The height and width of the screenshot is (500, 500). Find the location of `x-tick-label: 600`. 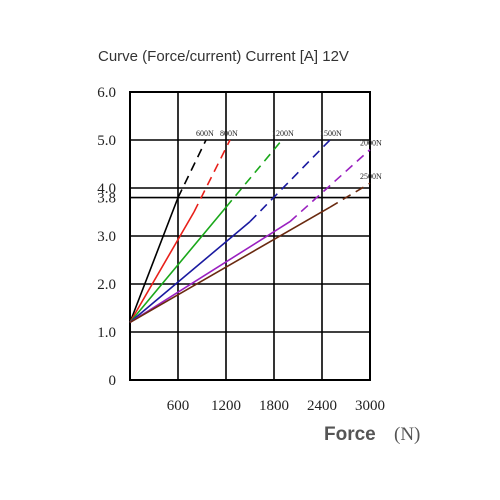

x-tick-label: 600 is located at coordinates (178, 406).